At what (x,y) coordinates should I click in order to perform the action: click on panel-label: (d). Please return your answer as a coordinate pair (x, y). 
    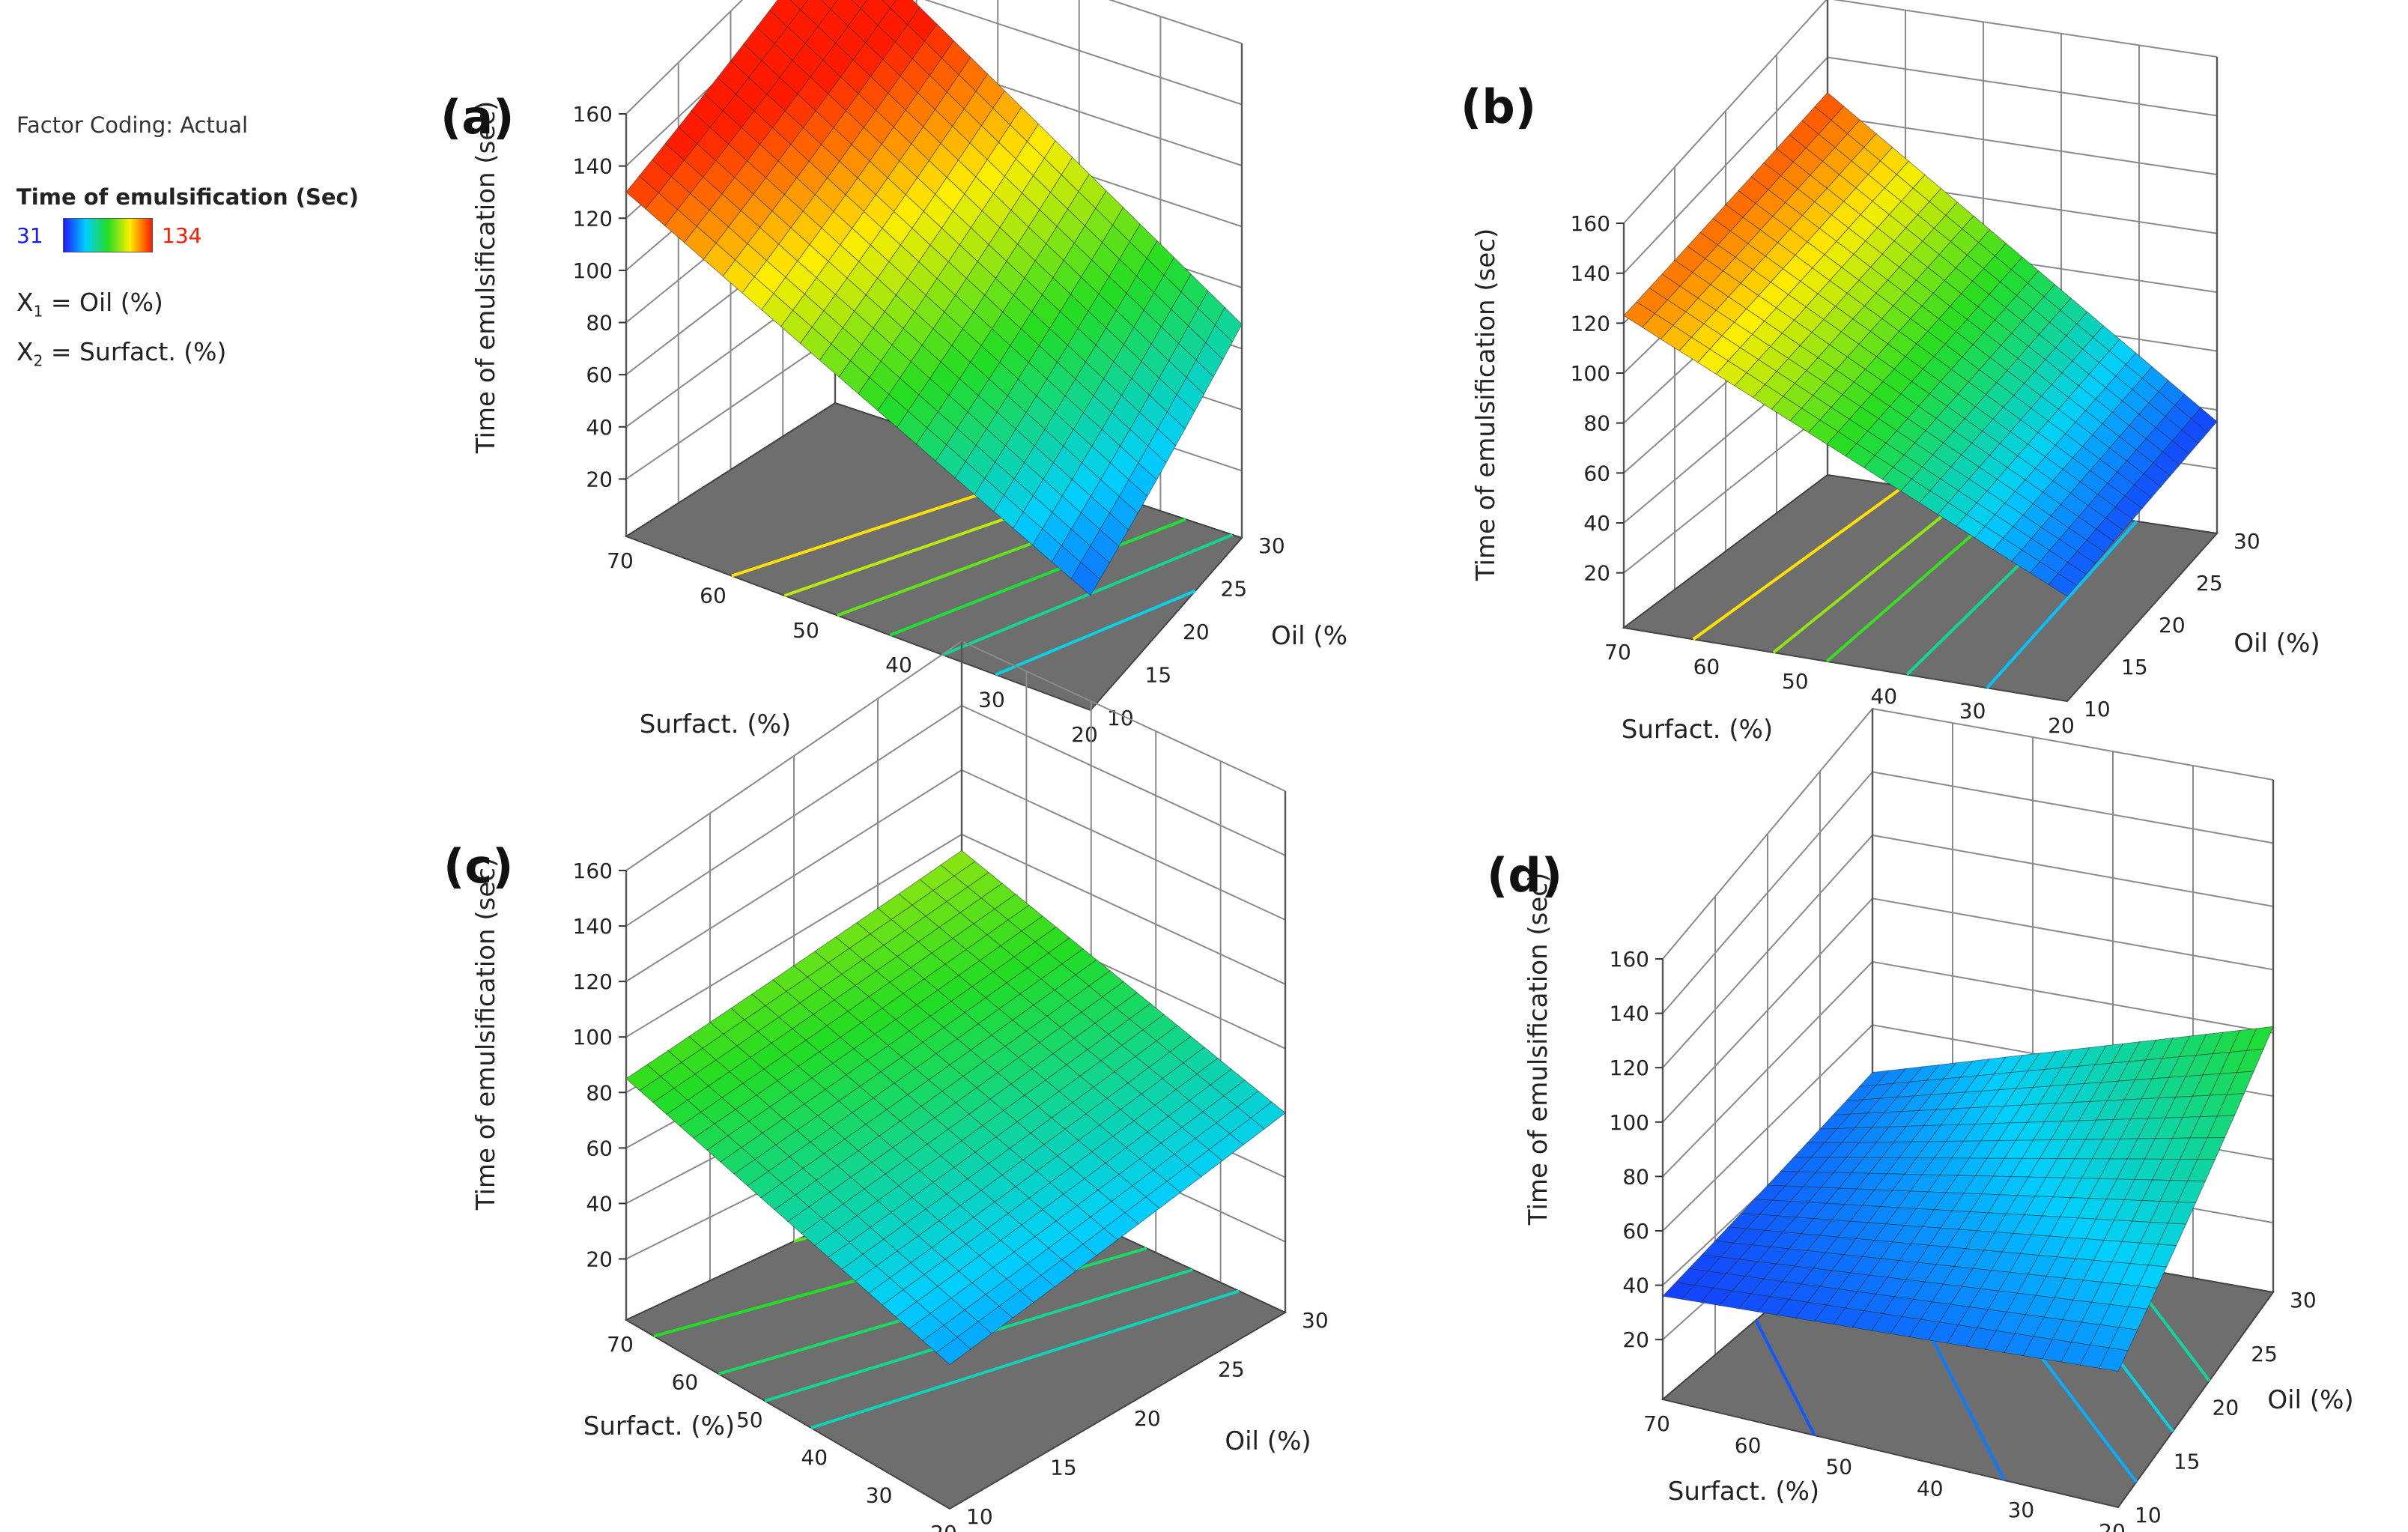
    Looking at the image, I should click on (1524, 876).